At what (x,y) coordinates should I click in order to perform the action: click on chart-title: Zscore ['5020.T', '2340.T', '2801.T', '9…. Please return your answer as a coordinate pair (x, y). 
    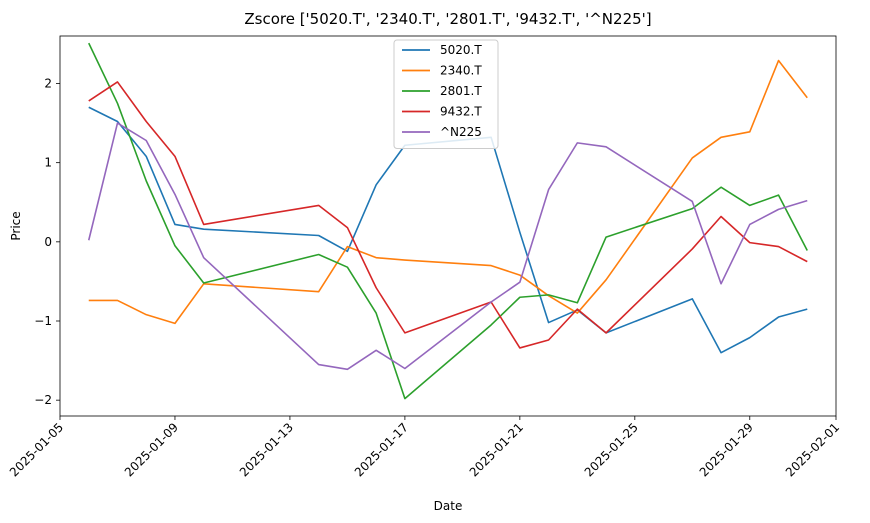
    Looking at the image, I should click on (447, 19).